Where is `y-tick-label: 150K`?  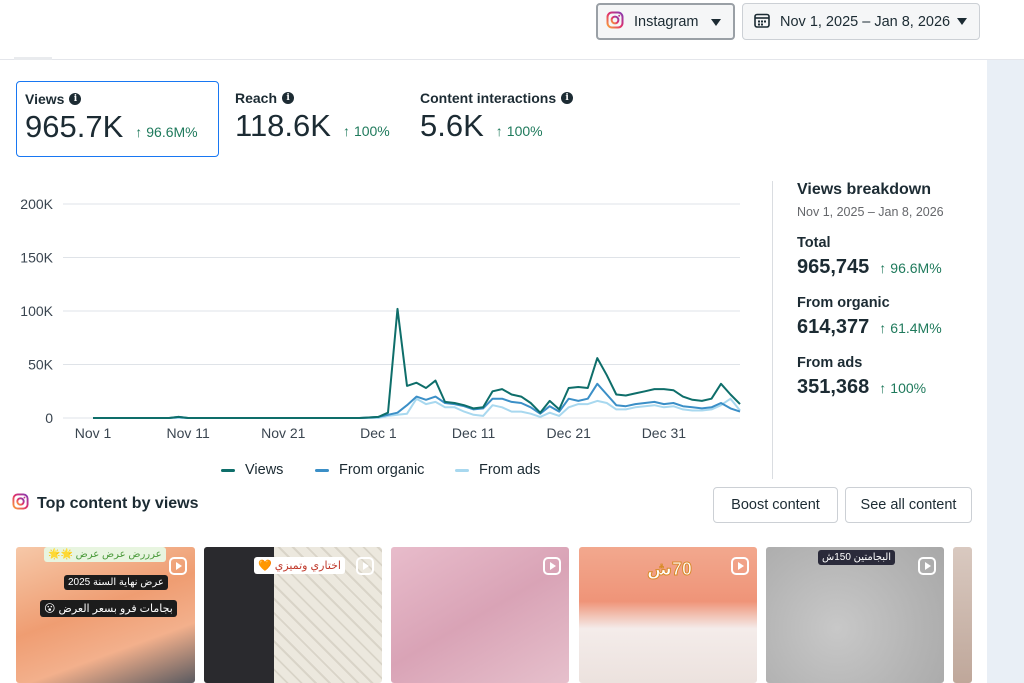 y-tick-label: 150K is located at coordinates (36, 258).